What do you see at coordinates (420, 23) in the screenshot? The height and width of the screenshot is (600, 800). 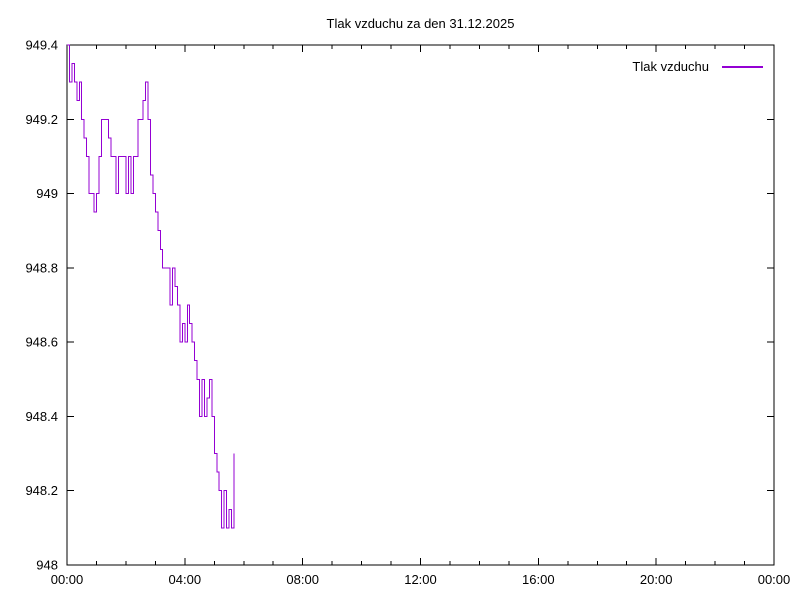 I see `chart-title: Tlak vzduchu za den 31.12.2025` at bounding box center [420, 23].